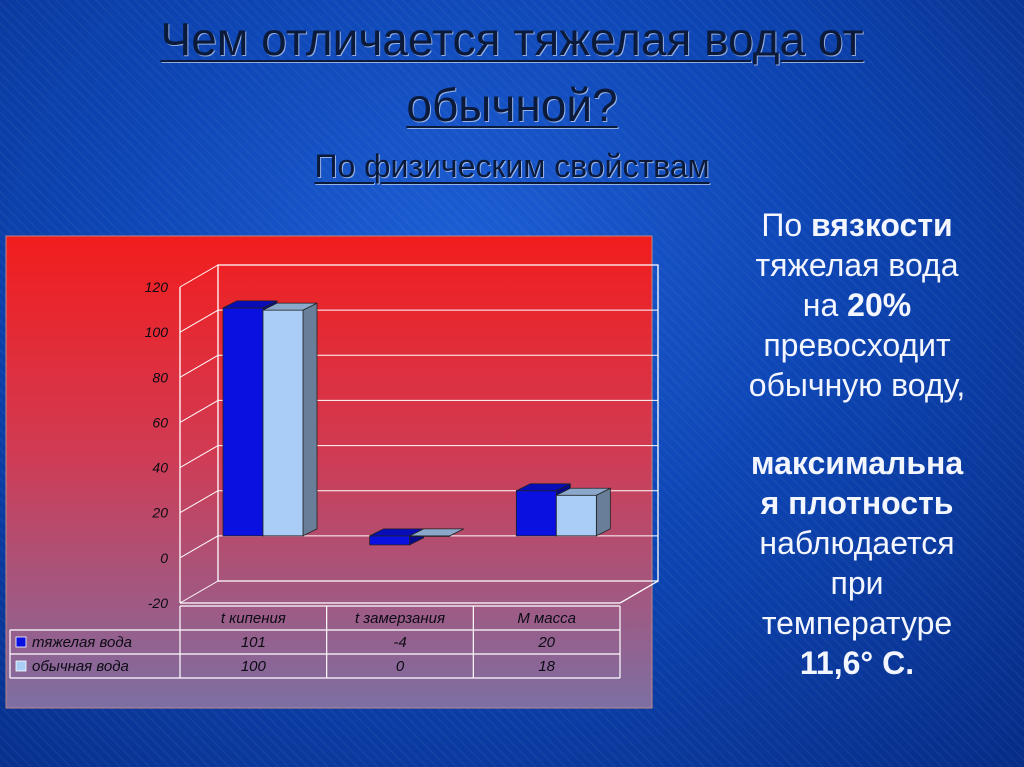  I want to click on side-line-4: превосходит, so click(857, 345).